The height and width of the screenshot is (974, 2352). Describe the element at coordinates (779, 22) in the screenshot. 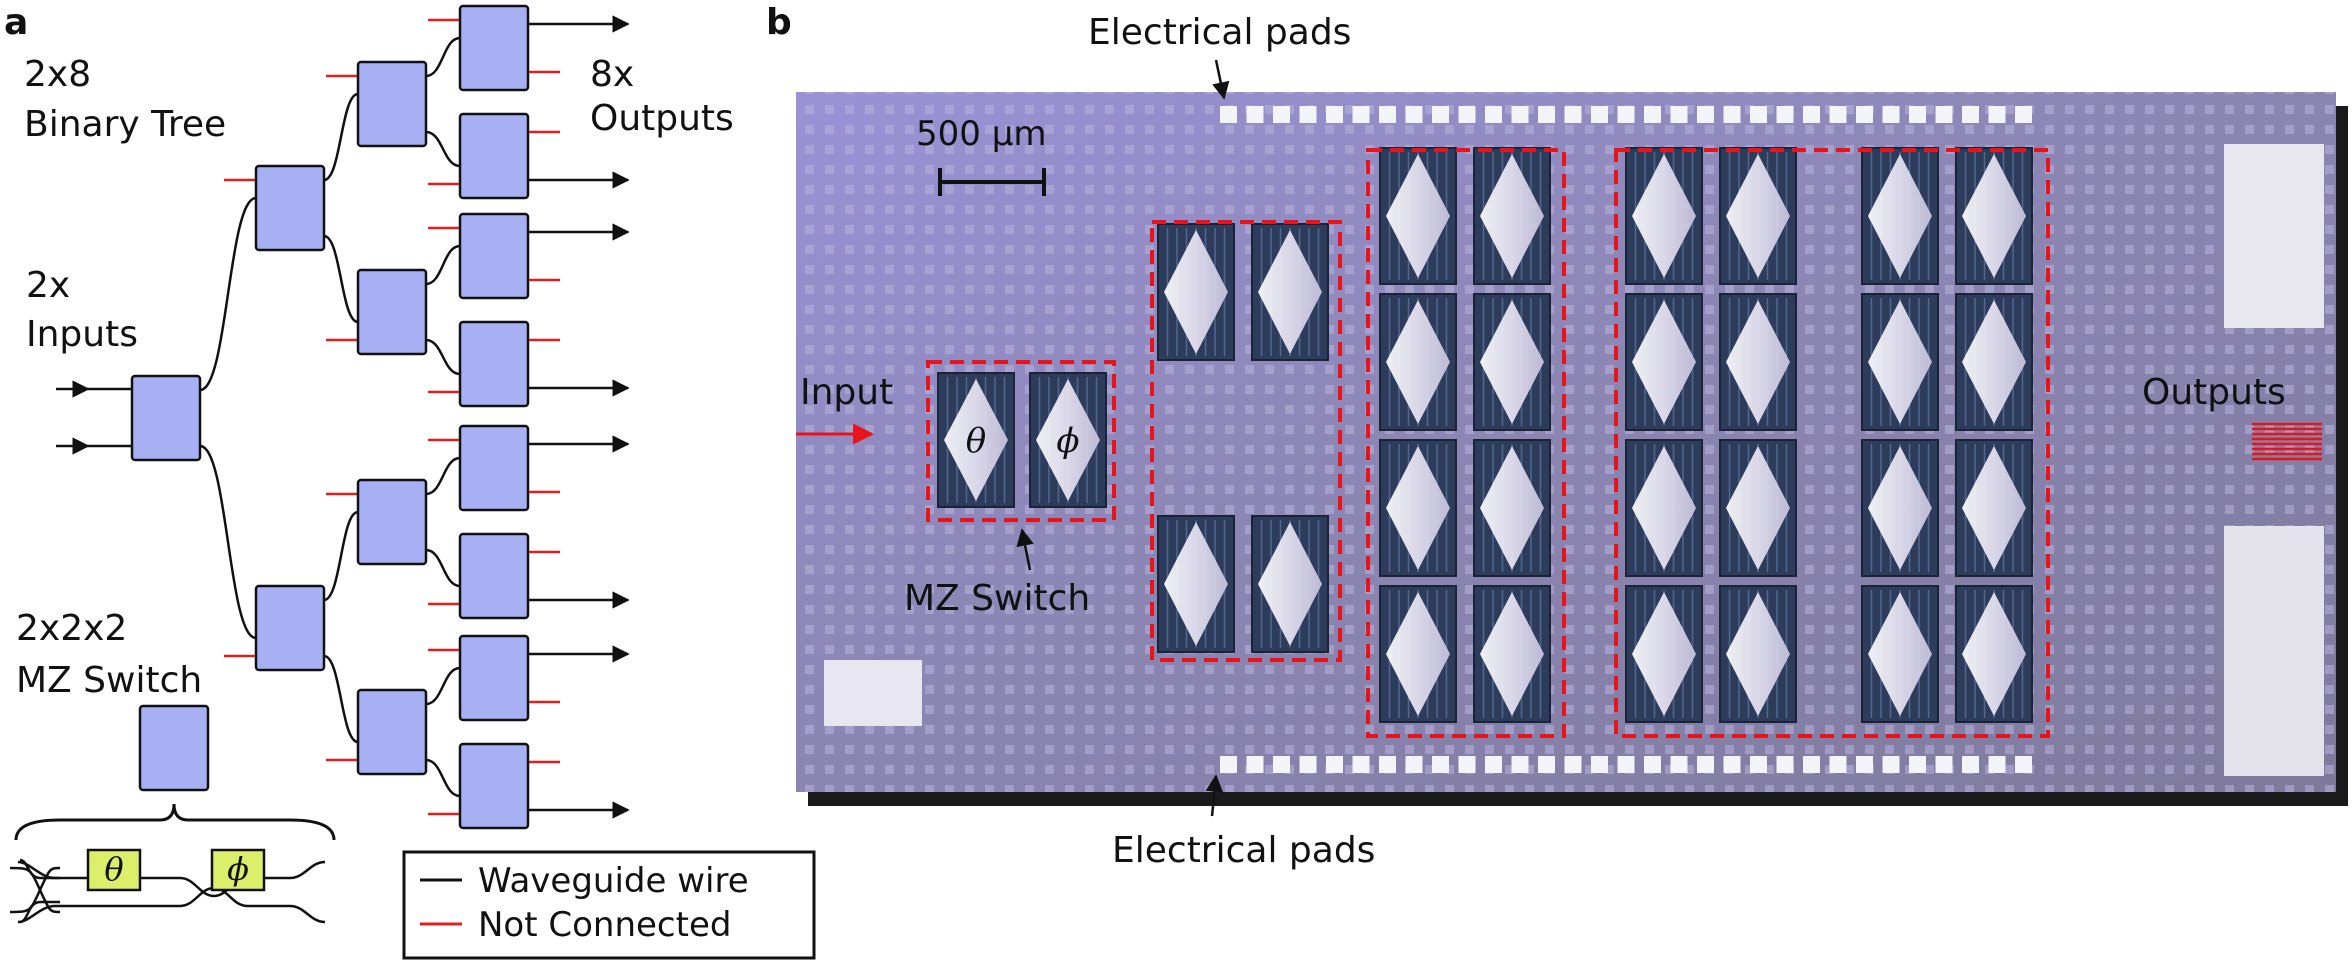

I see `panel-b-label: b` at that location.